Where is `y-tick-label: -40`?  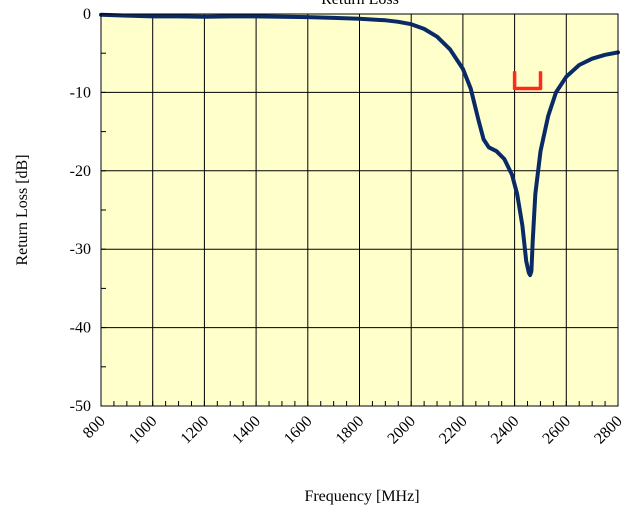
y-tick-label: -40 is located at coordinates (80, 328).